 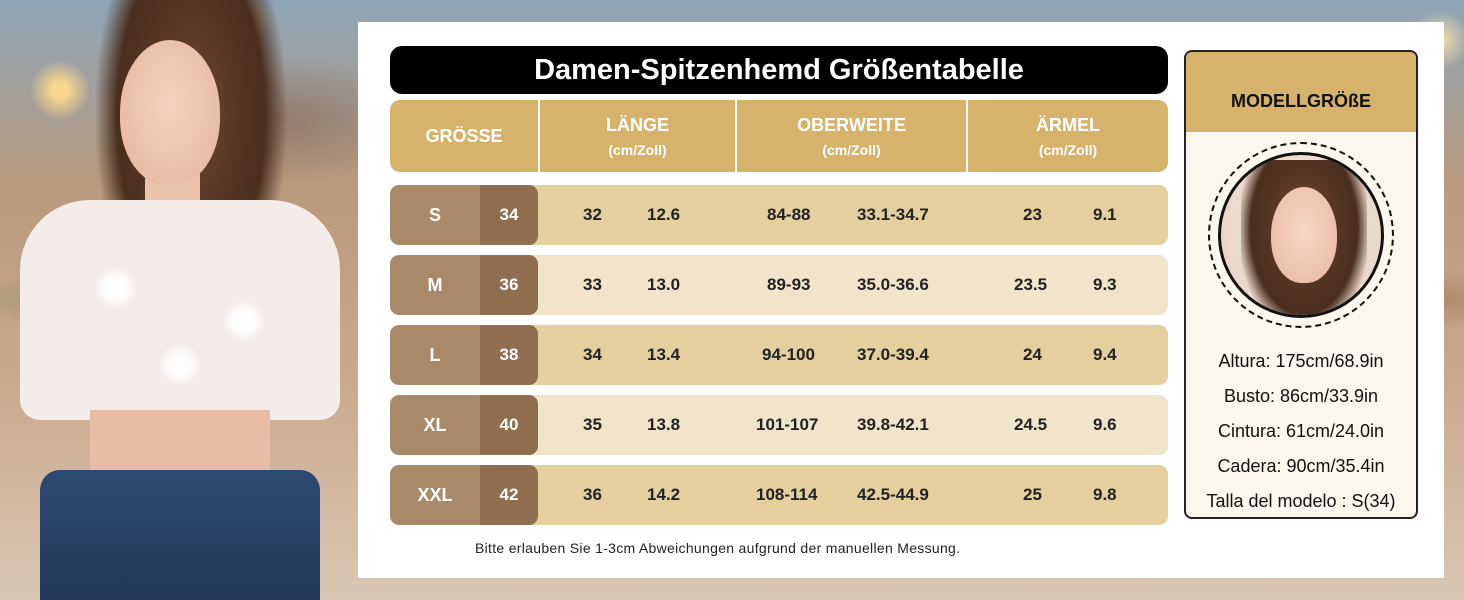 What do you see at coordinates (1301, 396) in the screenshot?
I see `model-bust: Busto: 86cm/33.9in` at bounding box center [1301, 396].